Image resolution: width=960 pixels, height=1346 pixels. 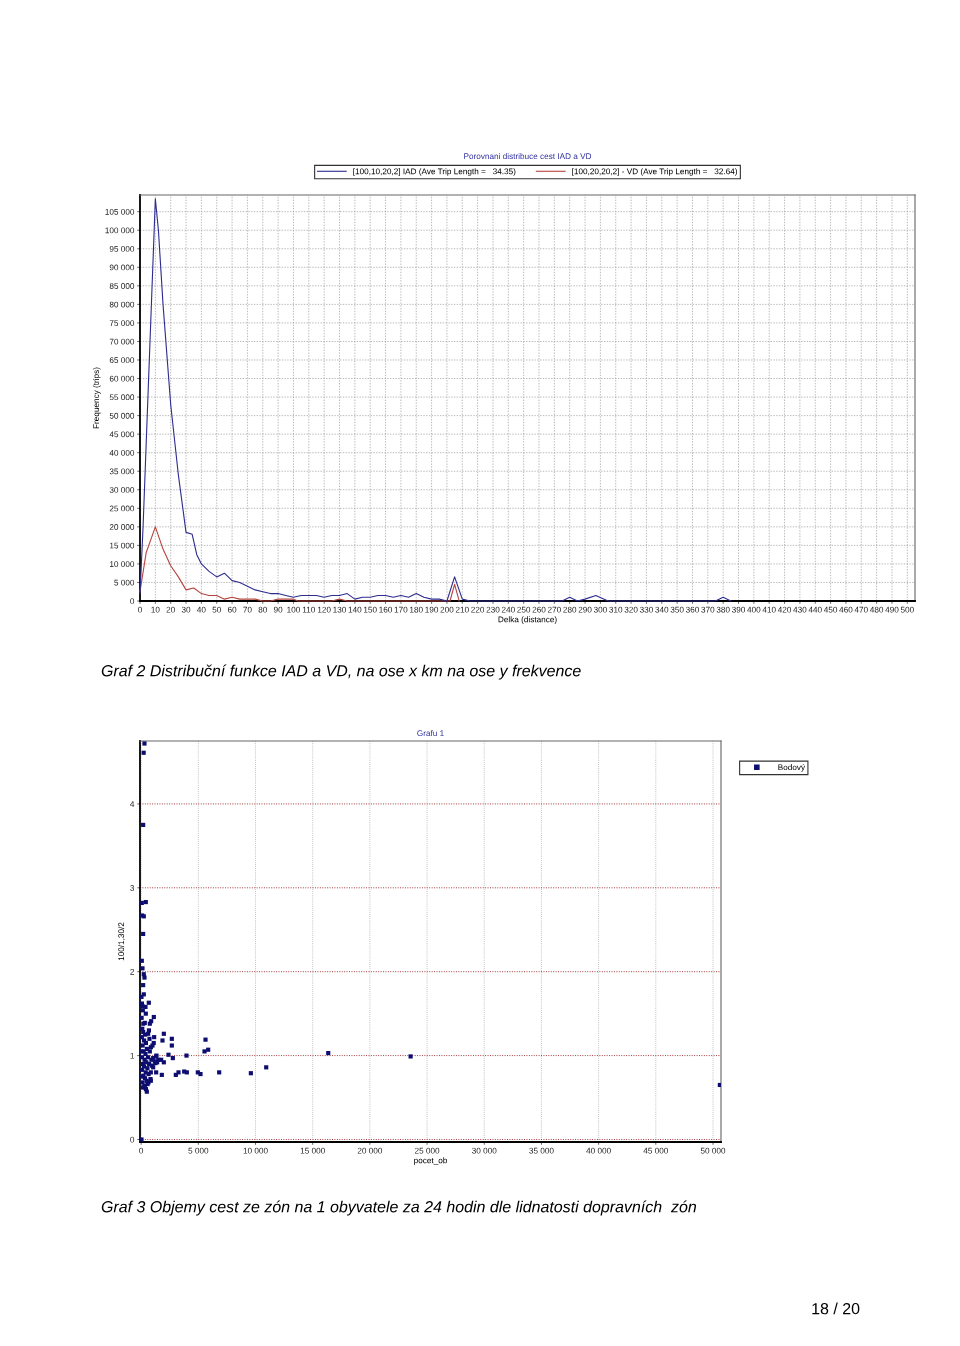 I want to click on x-tick-label: 350, so click(x=677, y=609).